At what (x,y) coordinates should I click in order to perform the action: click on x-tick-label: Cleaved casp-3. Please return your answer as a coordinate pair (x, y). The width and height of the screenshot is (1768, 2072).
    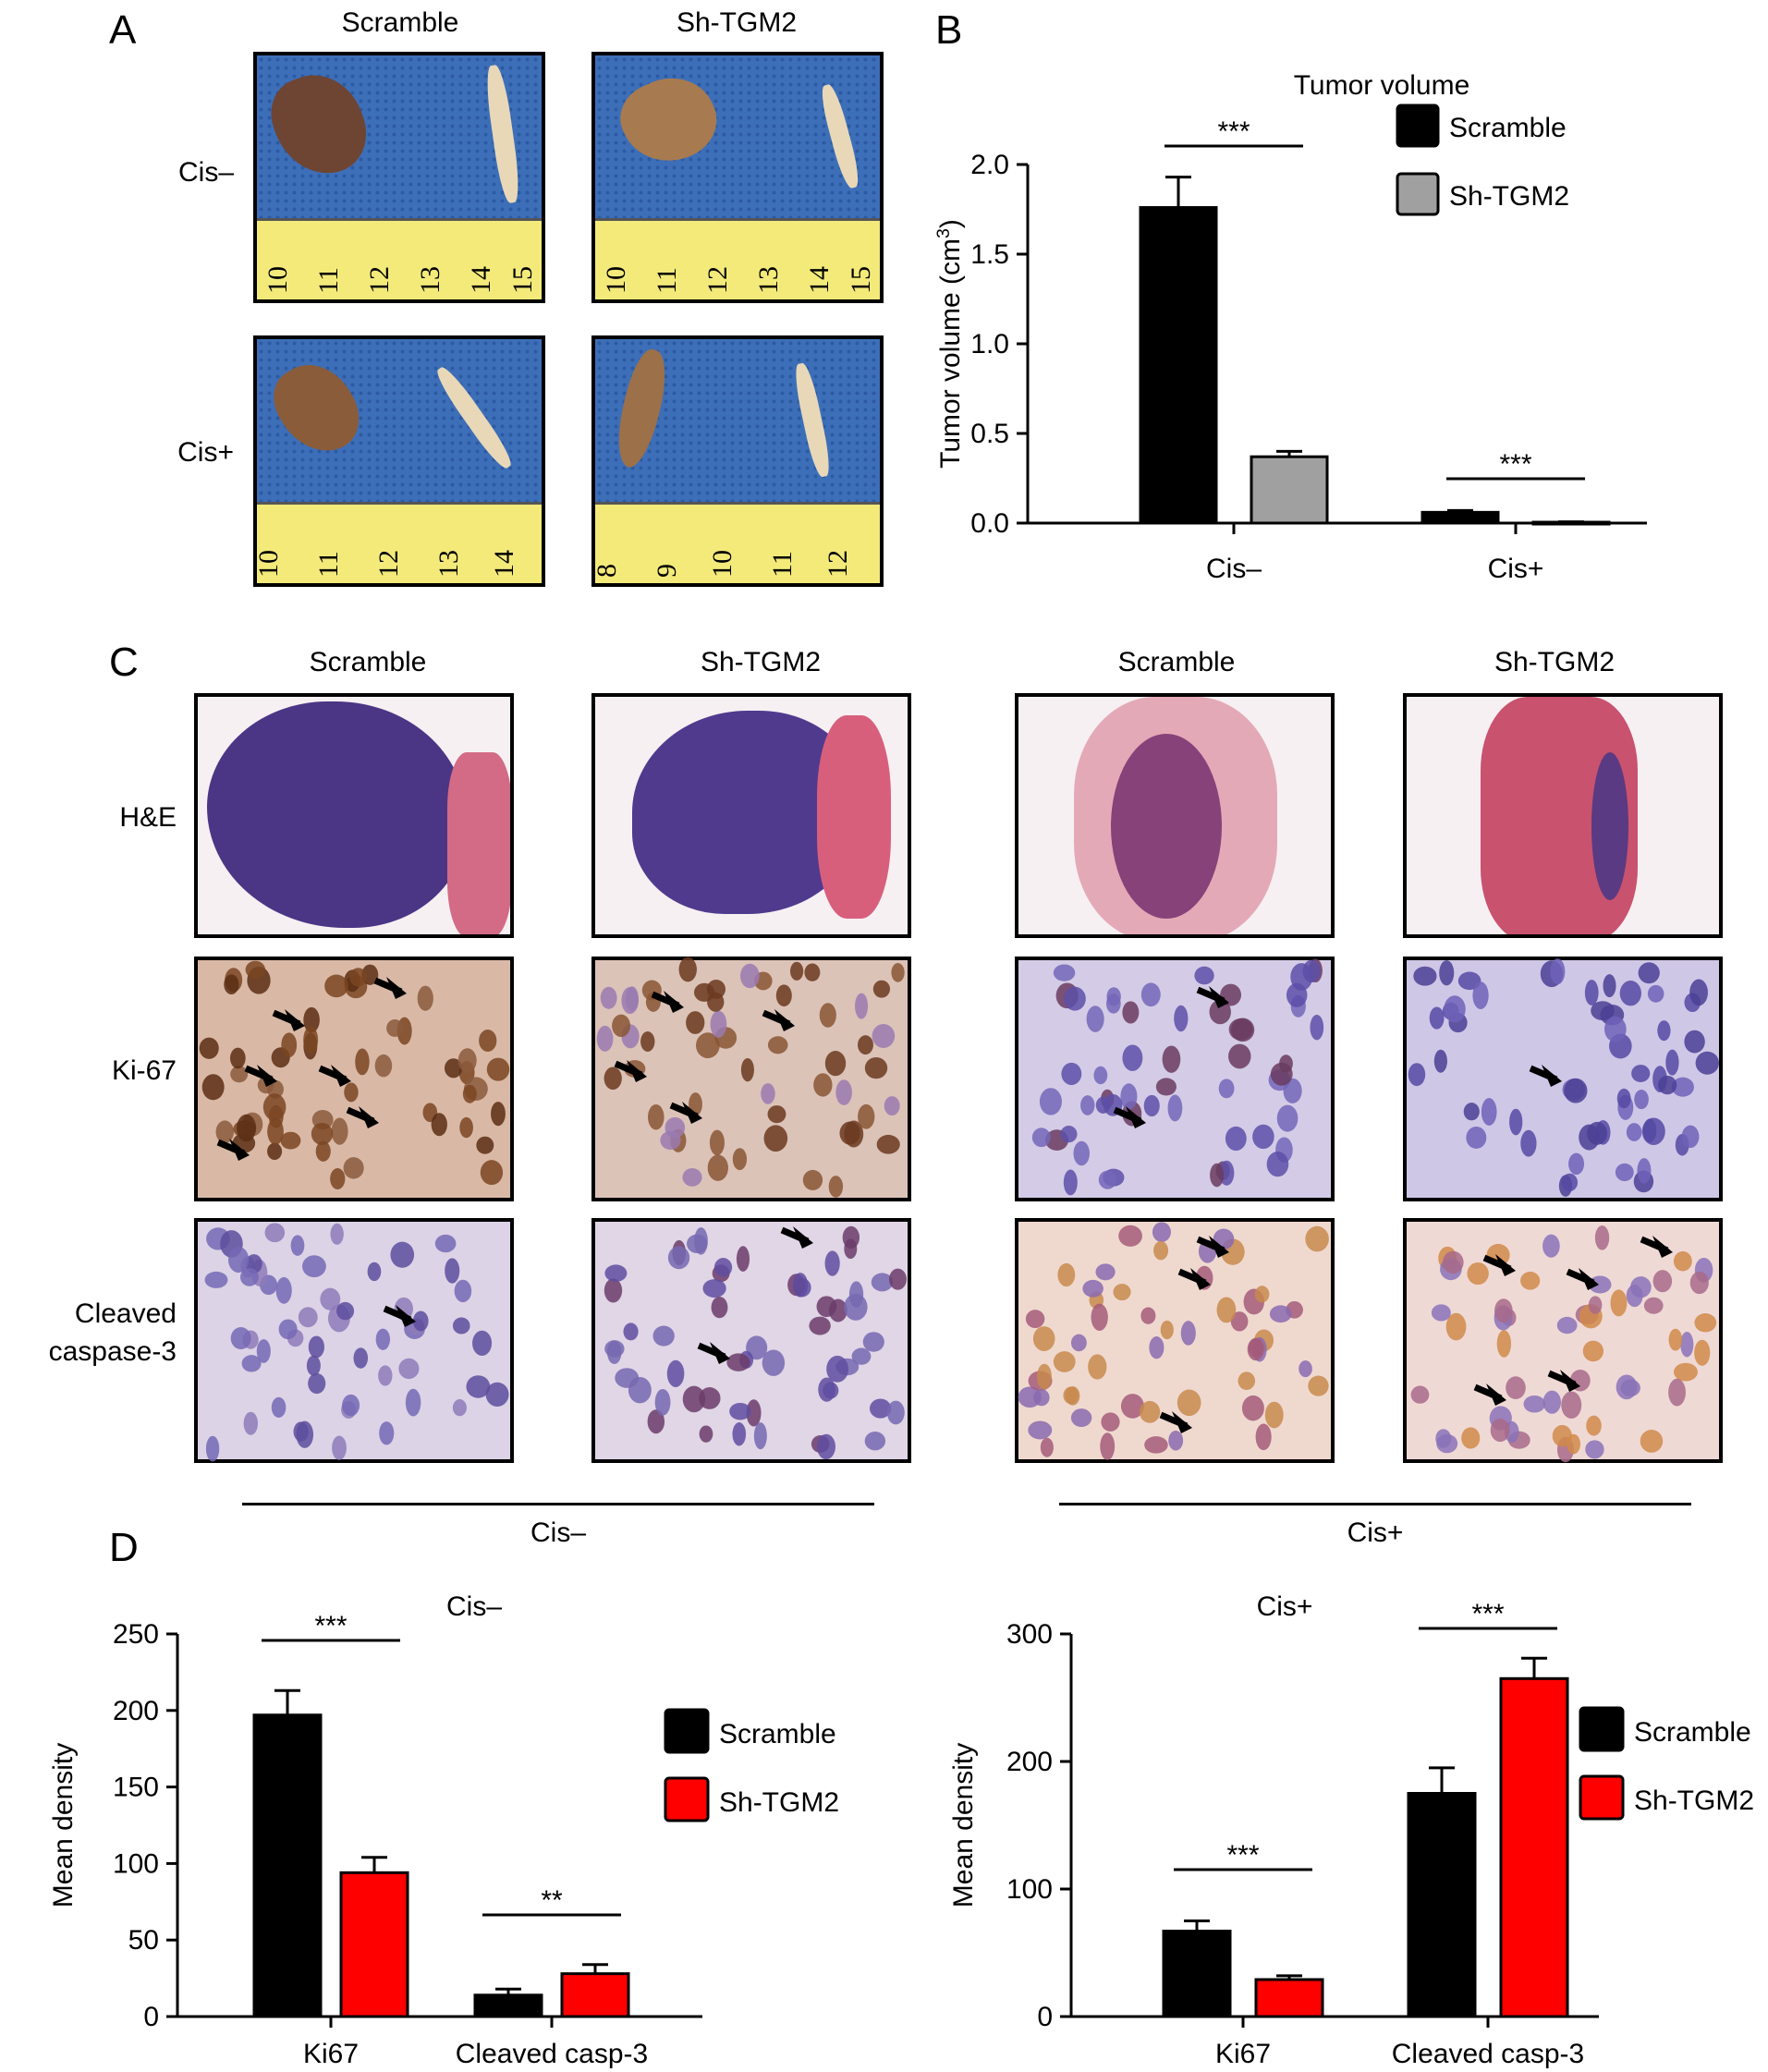
    Looking at the image, I should click on (552, 2054).